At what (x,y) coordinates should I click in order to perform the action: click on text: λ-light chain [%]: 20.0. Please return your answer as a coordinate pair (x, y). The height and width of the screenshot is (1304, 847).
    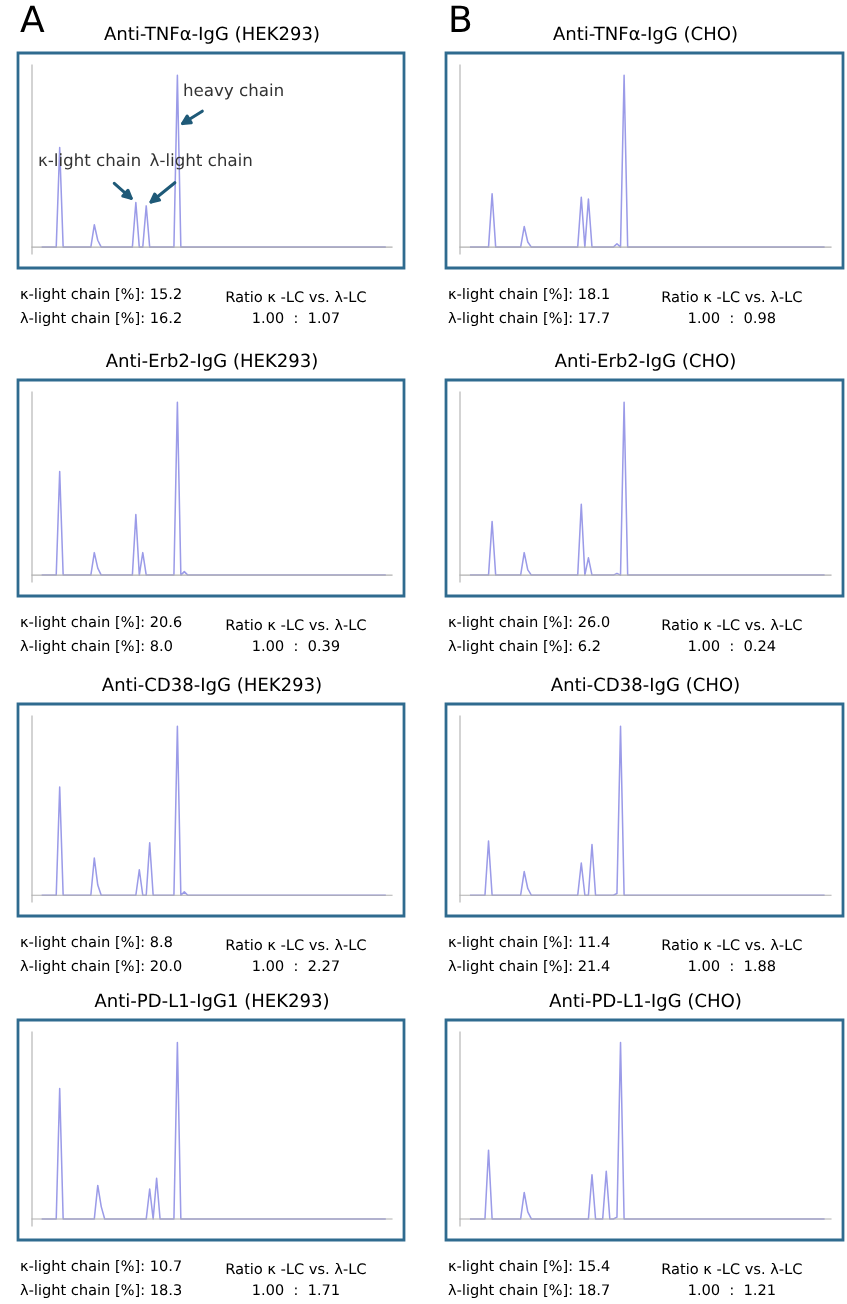
    Looking at the image, I should click on (101, 967).